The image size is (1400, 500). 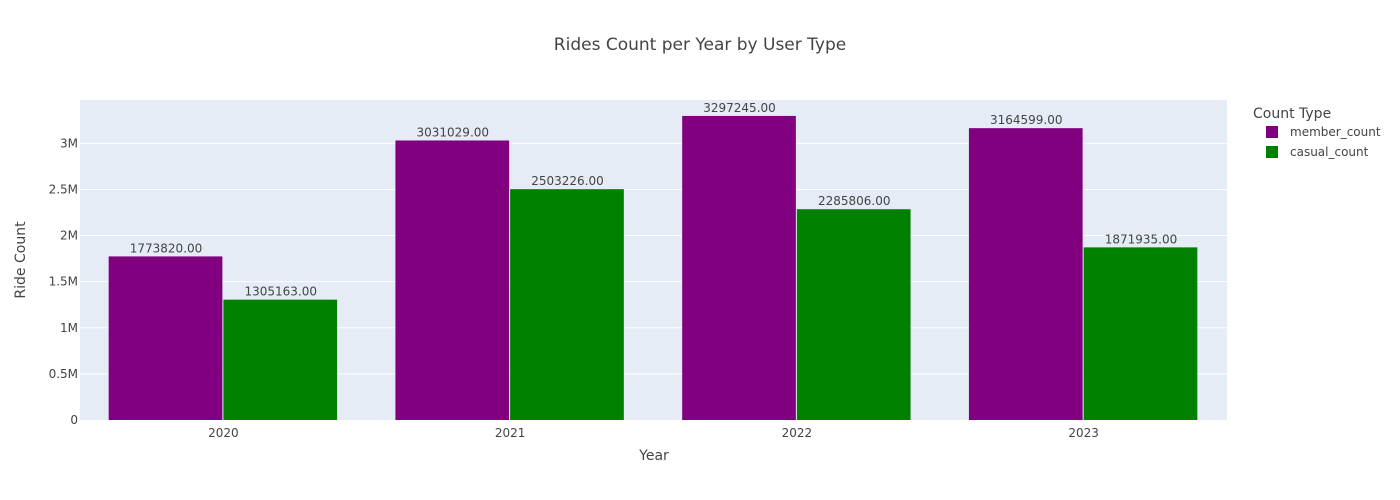 What do you see at coordinates (69, 328) in the screenshot?
I see `y-tick-label: 1M` at bounding box center [69, 328].